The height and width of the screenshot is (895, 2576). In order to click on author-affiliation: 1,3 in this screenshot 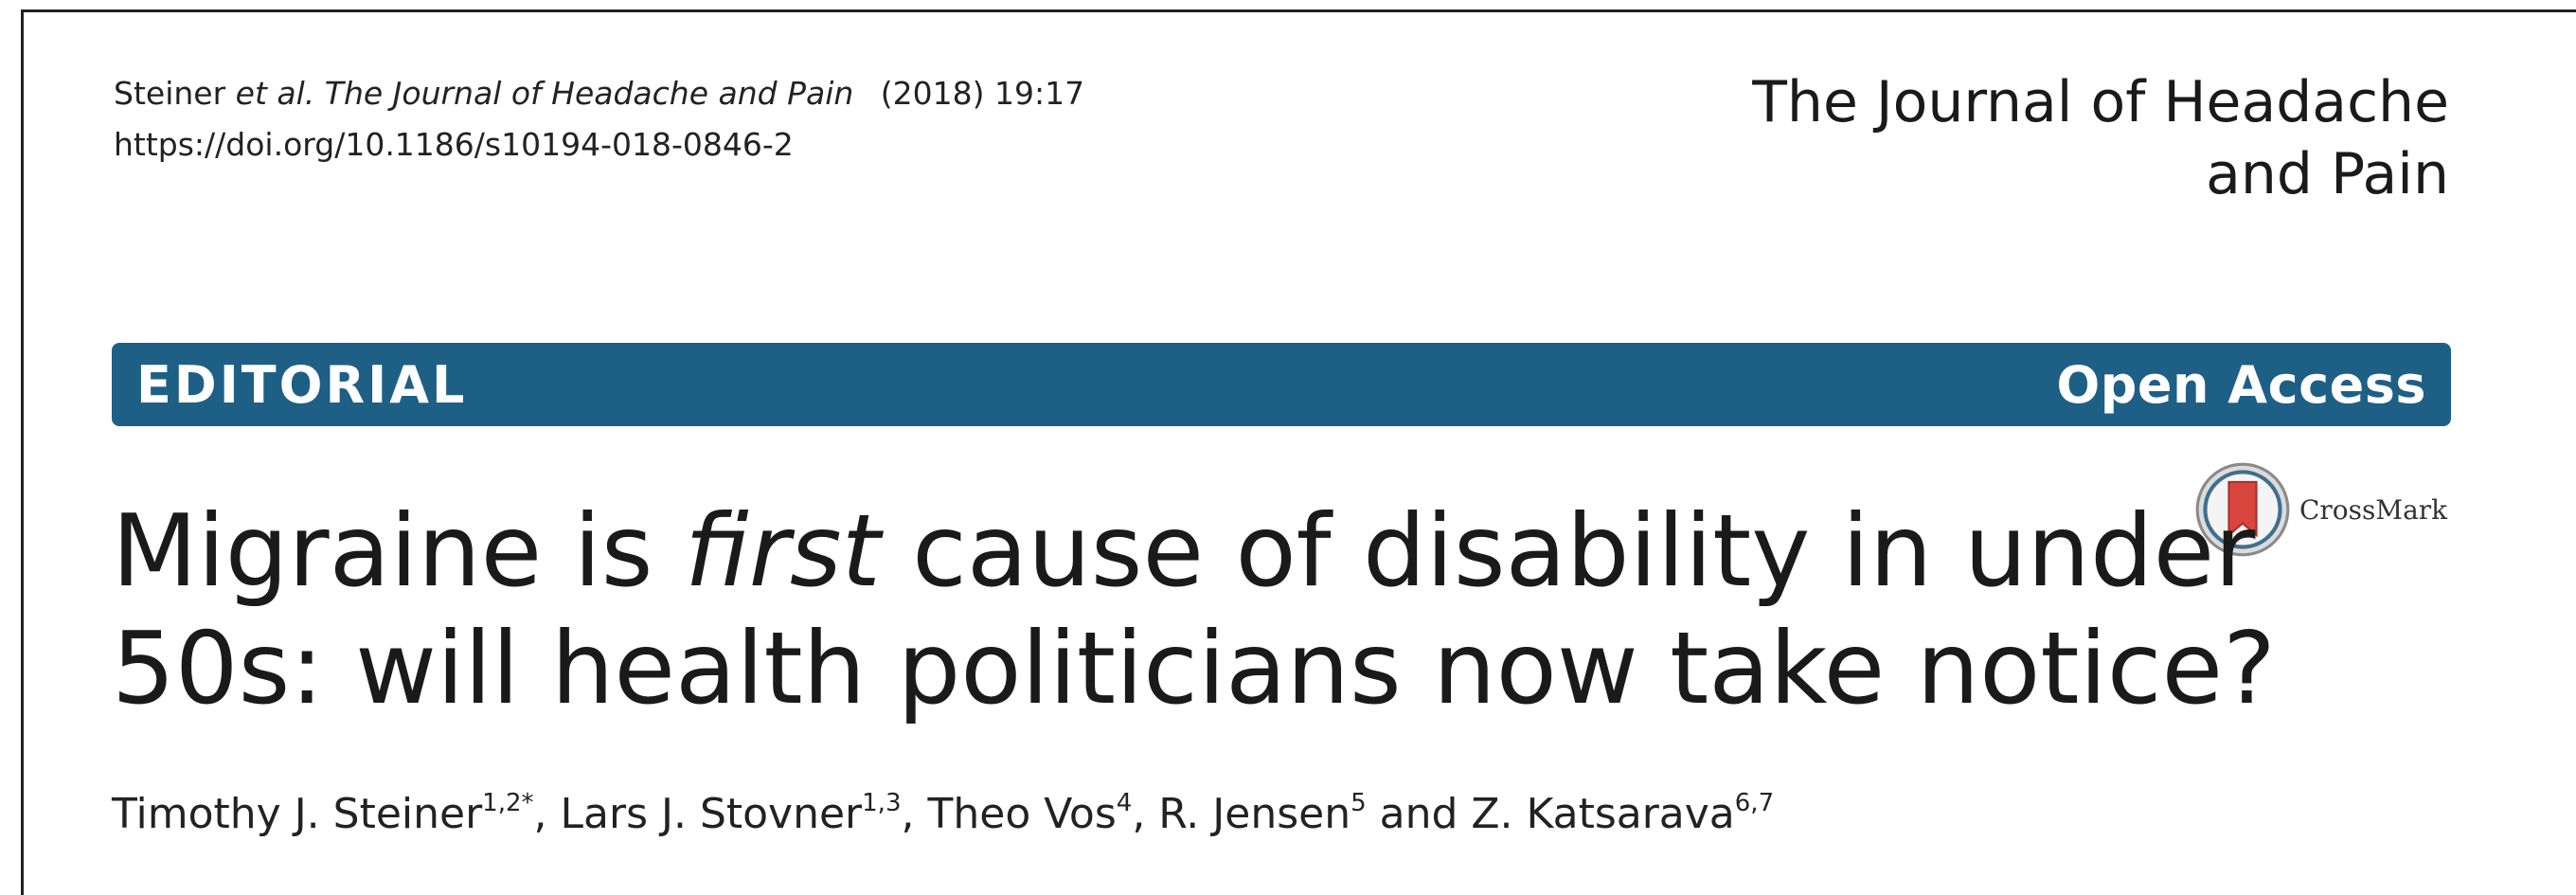, I will do `click(882, 803)`.